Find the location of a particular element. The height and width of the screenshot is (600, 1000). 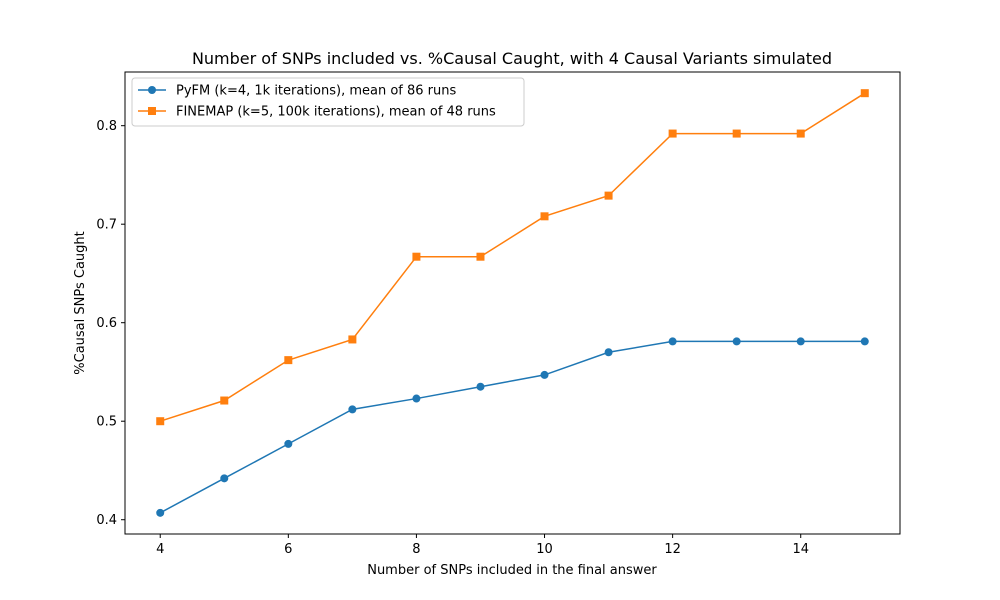

x-tick-label: 8 is located at coordinates (416, 549).